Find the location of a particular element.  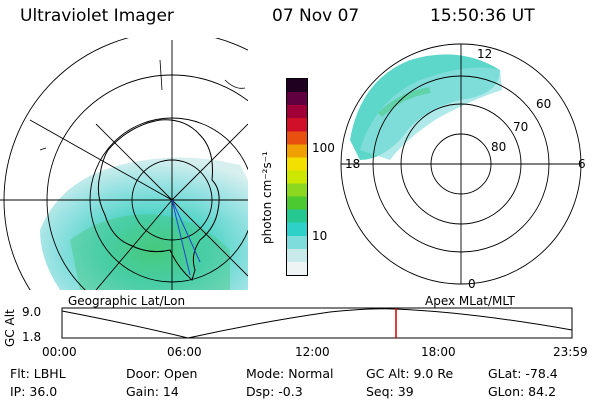

time-tick-1200: 12:00 is located at coordinates (312, 352).